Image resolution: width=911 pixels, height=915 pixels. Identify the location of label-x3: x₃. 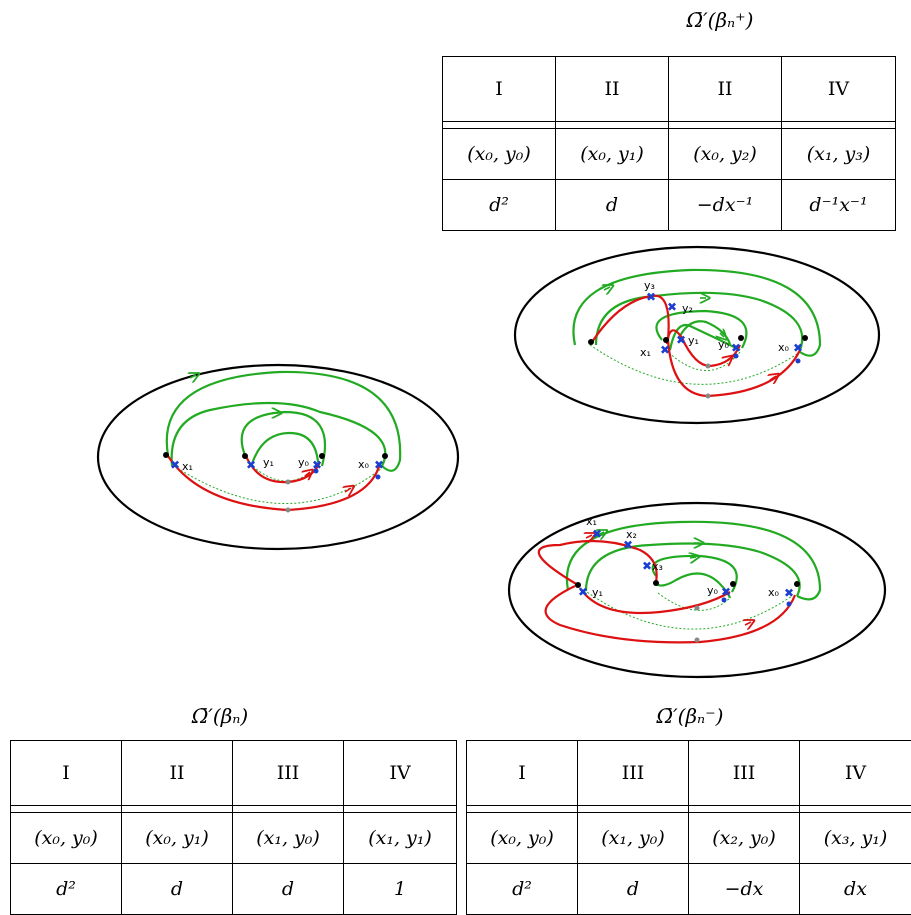
(657, 566).